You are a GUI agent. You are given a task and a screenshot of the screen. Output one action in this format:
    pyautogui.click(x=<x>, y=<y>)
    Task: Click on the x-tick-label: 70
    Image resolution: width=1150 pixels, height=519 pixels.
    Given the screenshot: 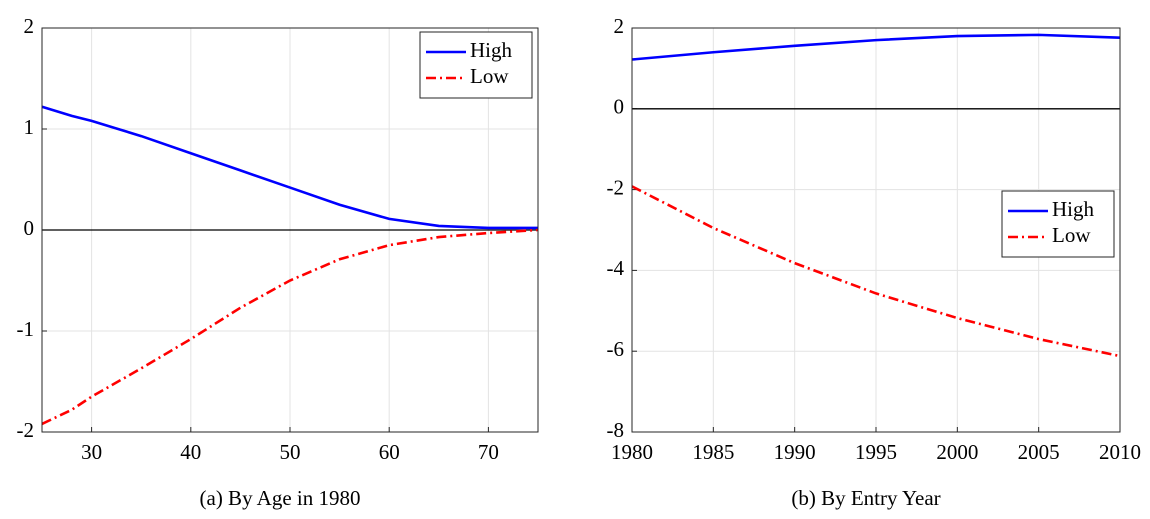 What is the action you would take?
    pyautogui.click(x=488, y=452)
    